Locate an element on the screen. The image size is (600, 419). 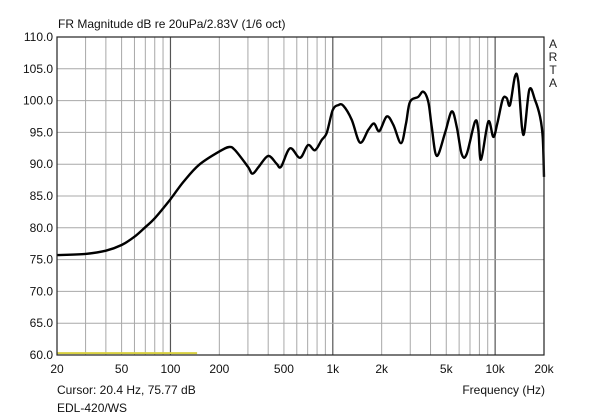
y-tick-label: 85.0 is located at coordinates (42, 196).